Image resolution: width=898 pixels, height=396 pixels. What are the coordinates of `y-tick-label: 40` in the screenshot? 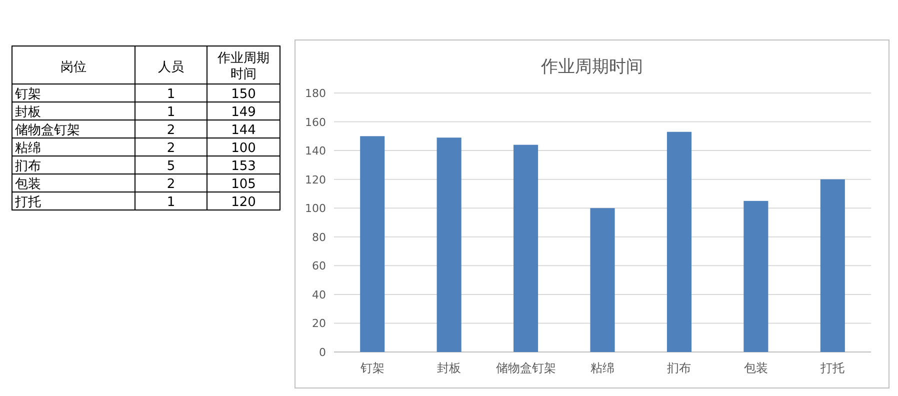 It's located at (319, 295).